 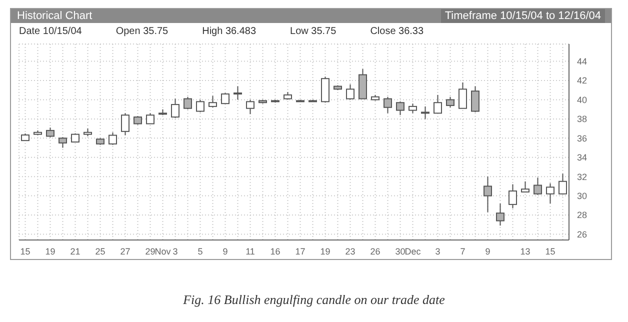 What do you see at coordinates (413, 251) in the screenshot?
I see `x-tick-label: Dec` at bounding box center [413, 251].